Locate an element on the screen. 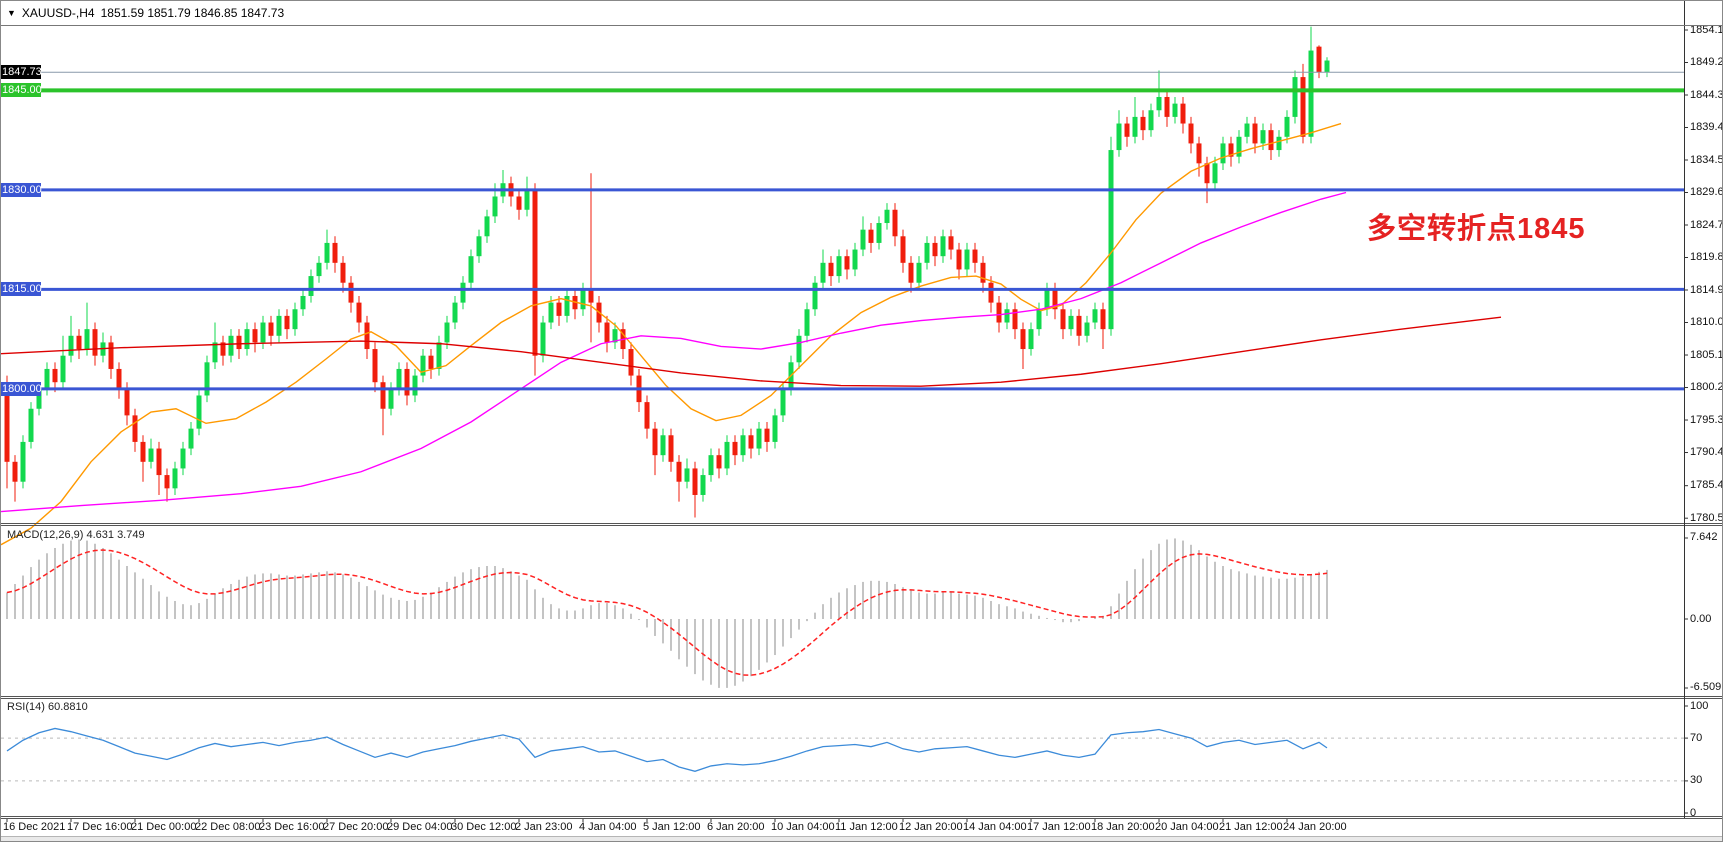 Image resolution: width=1723 pixels, height=842 pixels. rsi-name: RSI(14) is located at coordinates (26, 707).